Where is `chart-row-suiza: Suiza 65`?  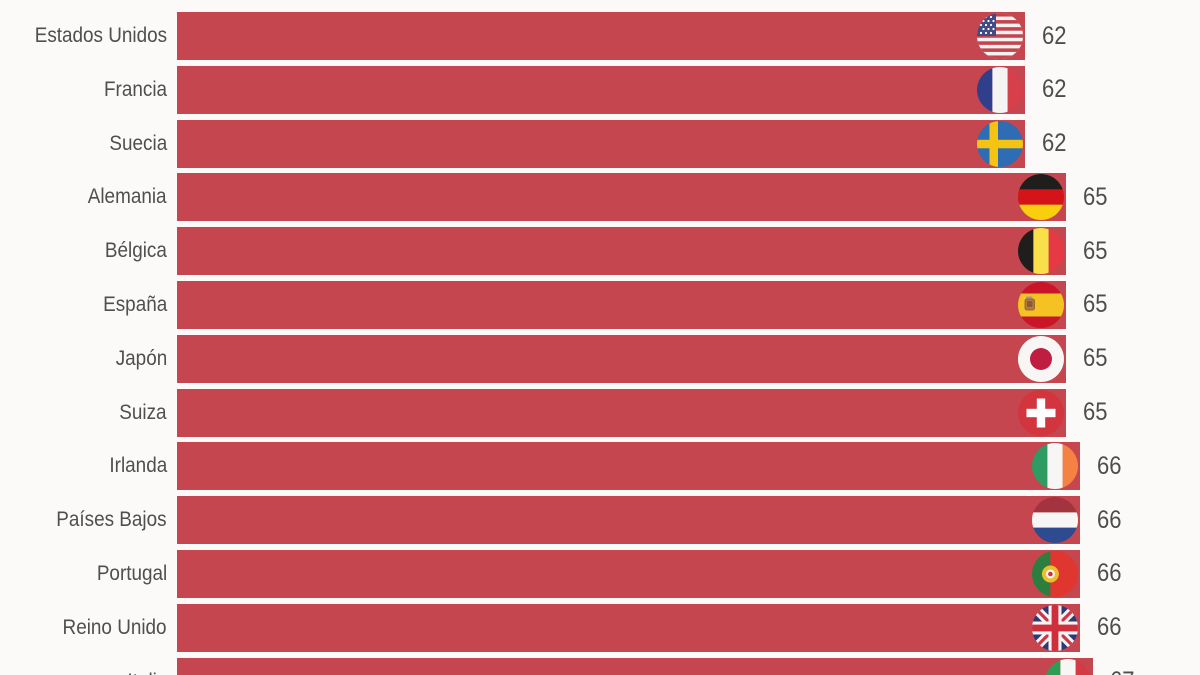
chart-row-suiza: Suiza 65 is located at coordinates (600, 412).